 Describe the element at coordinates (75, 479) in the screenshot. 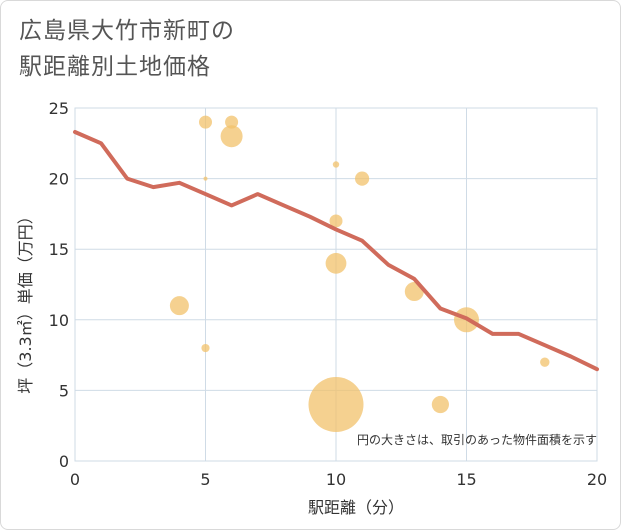

I see `x-tick-label-0: 0` at that location.